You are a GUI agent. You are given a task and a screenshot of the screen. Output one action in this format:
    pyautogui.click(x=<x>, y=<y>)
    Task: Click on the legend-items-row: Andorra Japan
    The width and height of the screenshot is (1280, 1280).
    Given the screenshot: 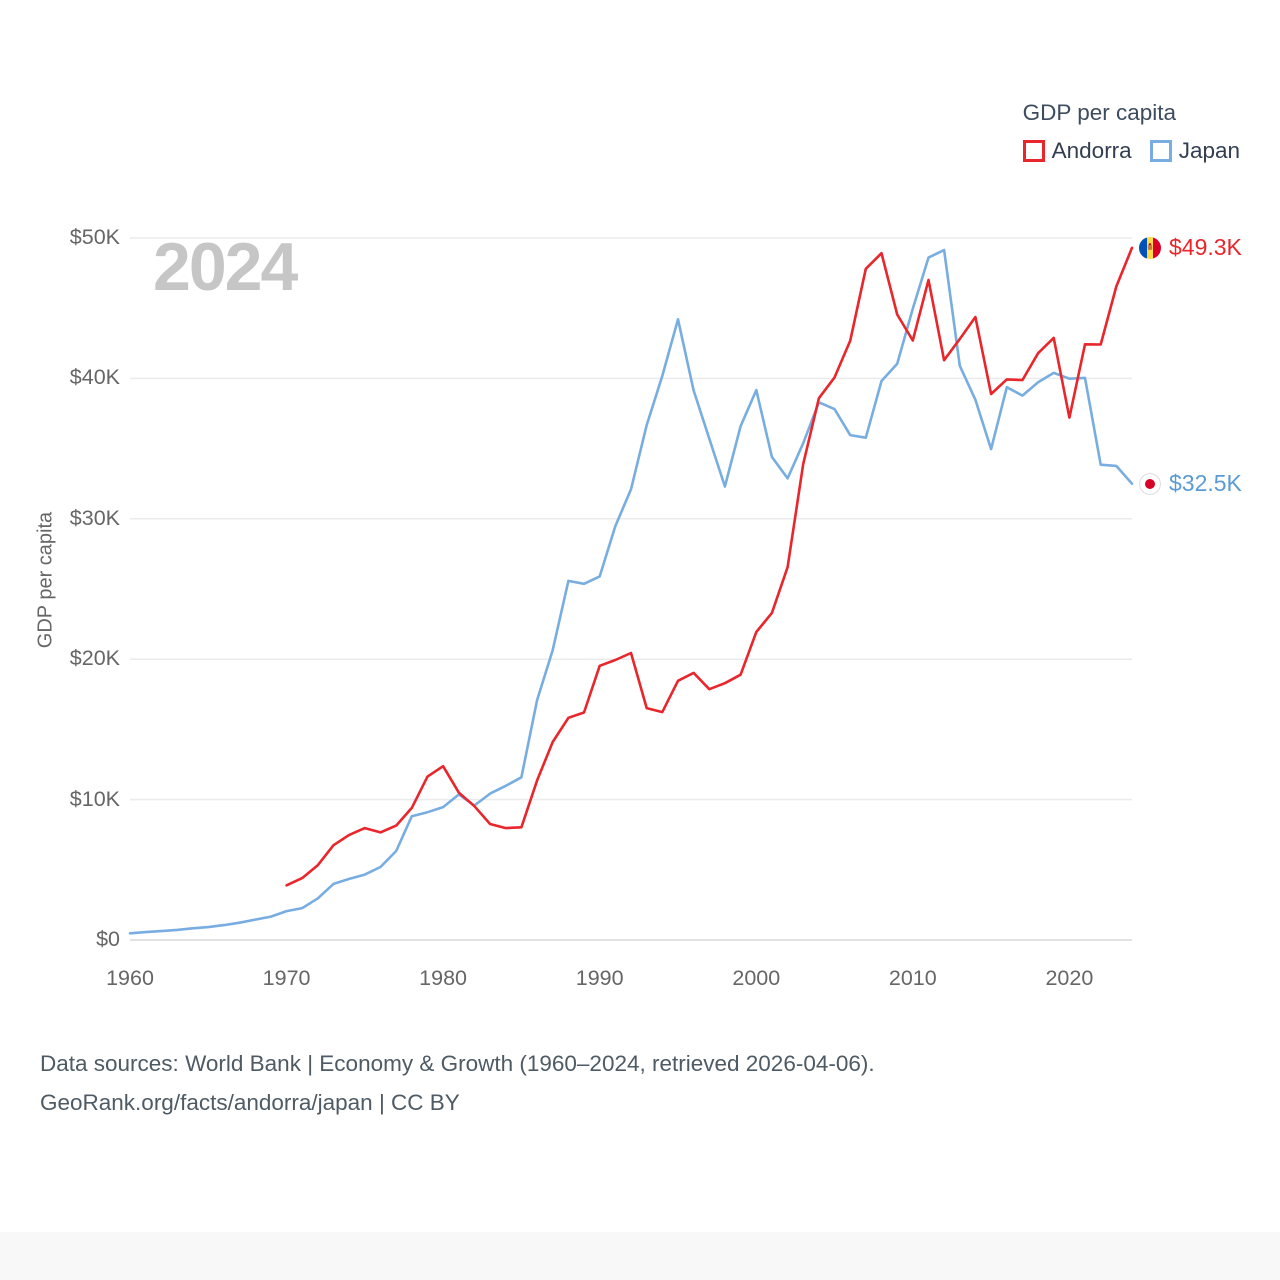 What is the action you would take?
    pyautogui.click(x=1131, y=151)
    